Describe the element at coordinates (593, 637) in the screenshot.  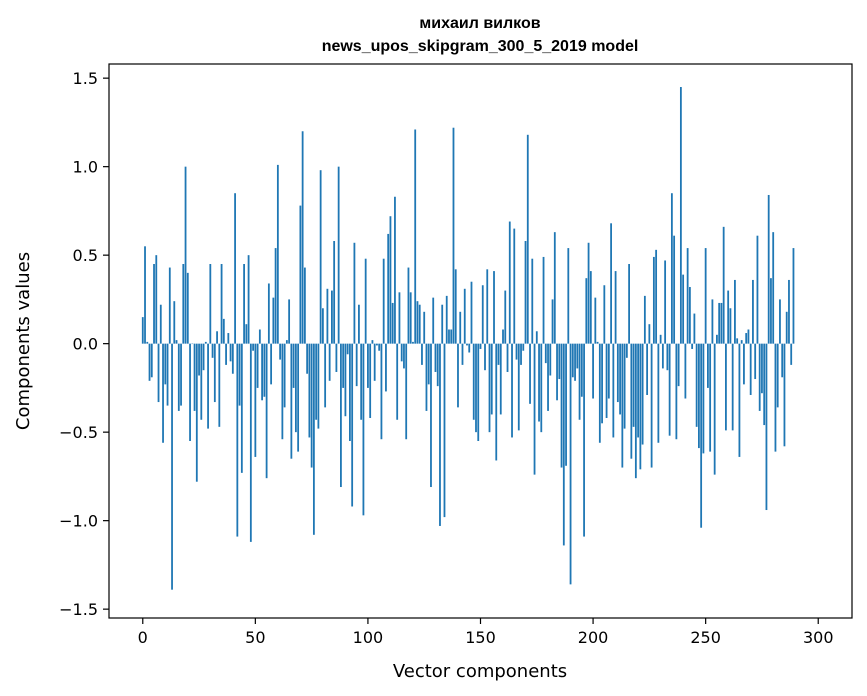
I see `x-tick-label: 200` at that location.